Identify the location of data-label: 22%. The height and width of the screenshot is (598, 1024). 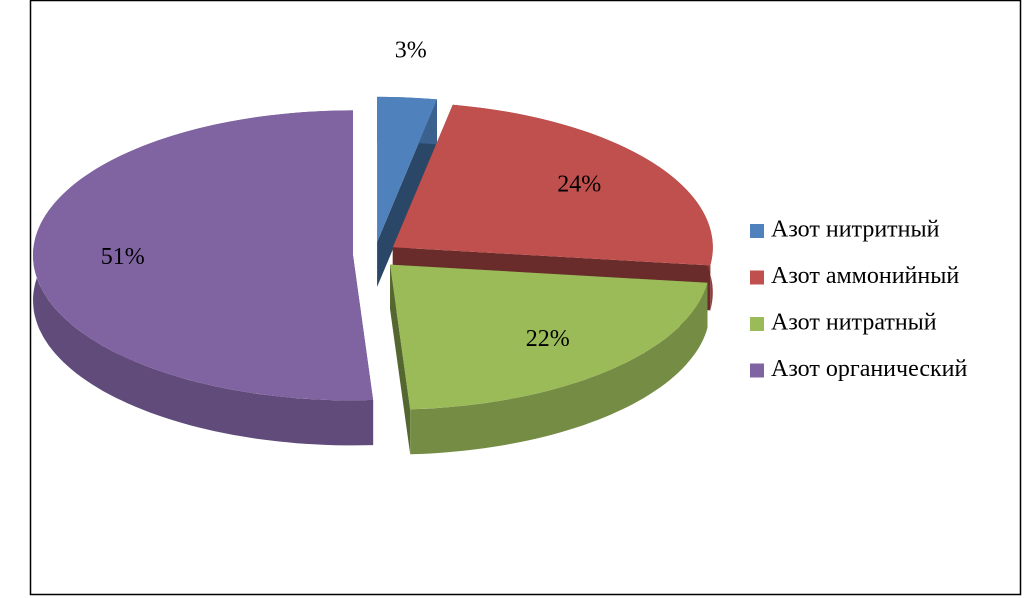
(548, 339).